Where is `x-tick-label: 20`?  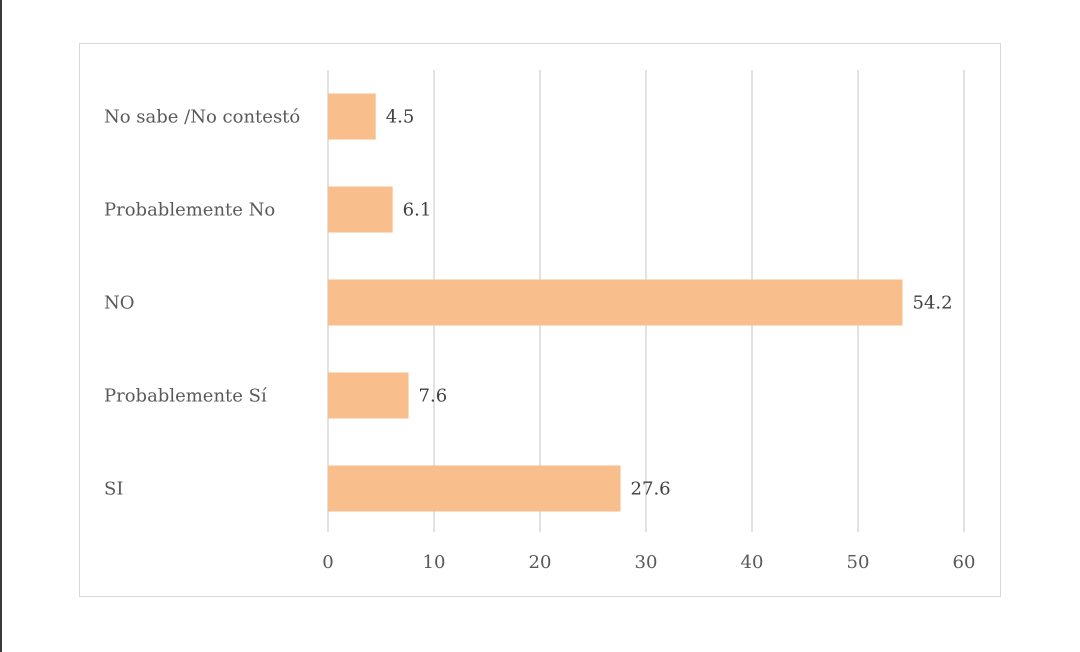
x-tick-label: 20 is located at coordinates (540, 562).